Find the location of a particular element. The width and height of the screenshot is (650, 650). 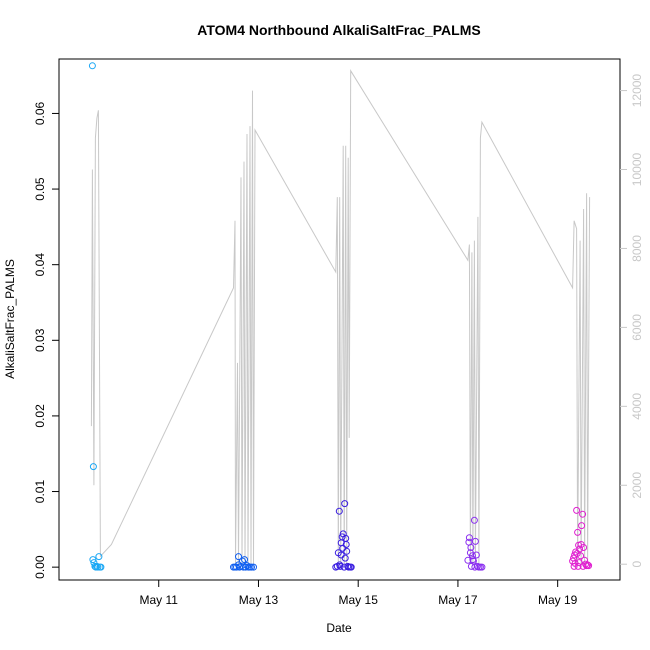

y2-tick-label: 10000 is located at coordinates (637, 170).